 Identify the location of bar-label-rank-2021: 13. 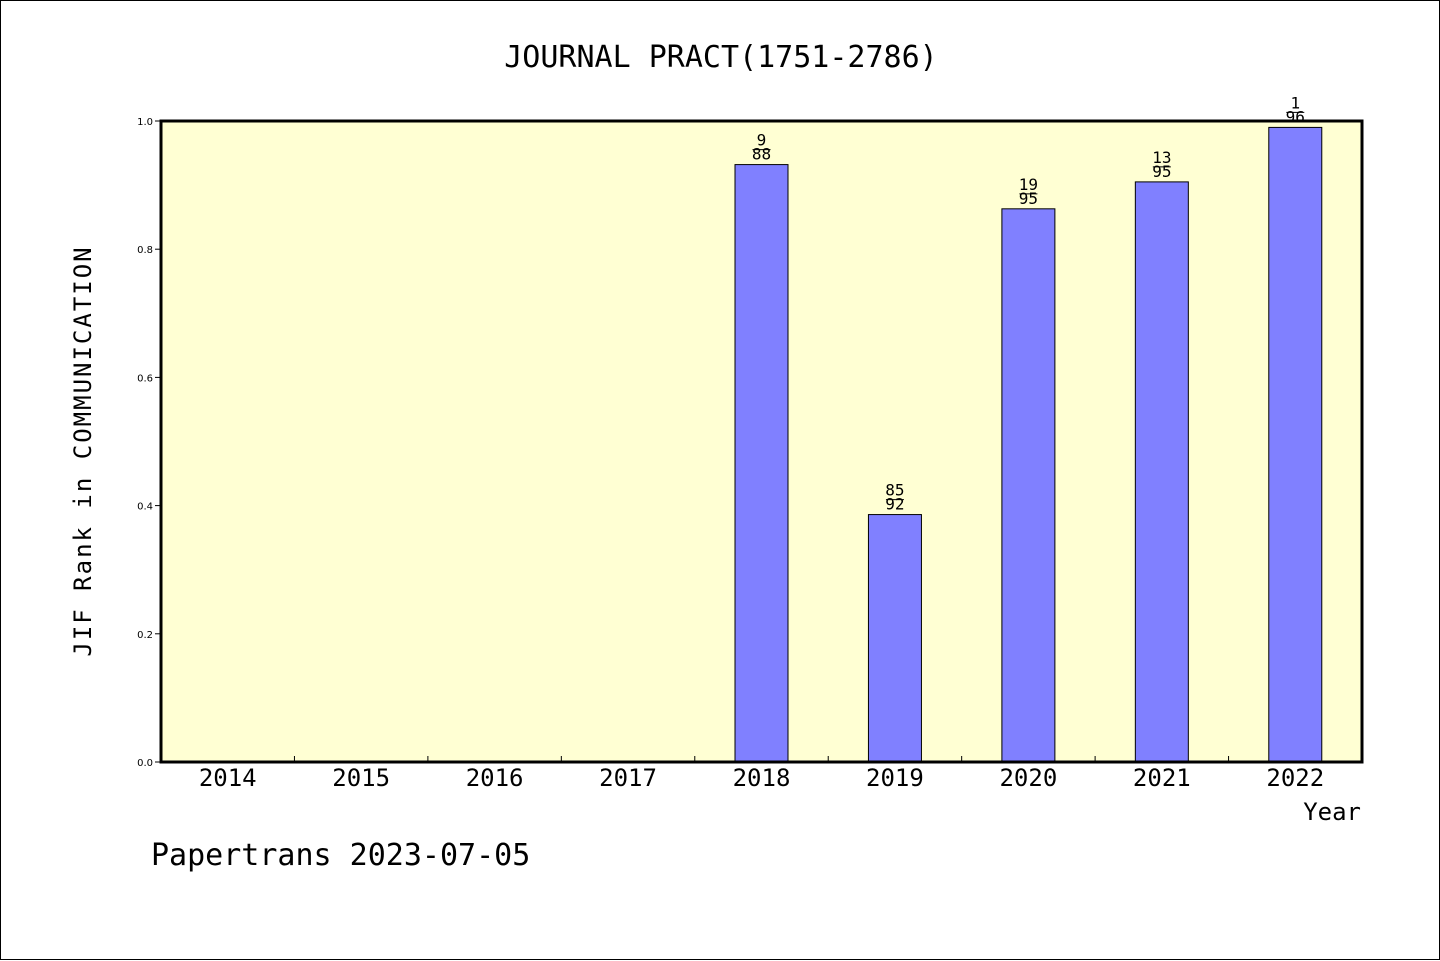
(1161, 157).